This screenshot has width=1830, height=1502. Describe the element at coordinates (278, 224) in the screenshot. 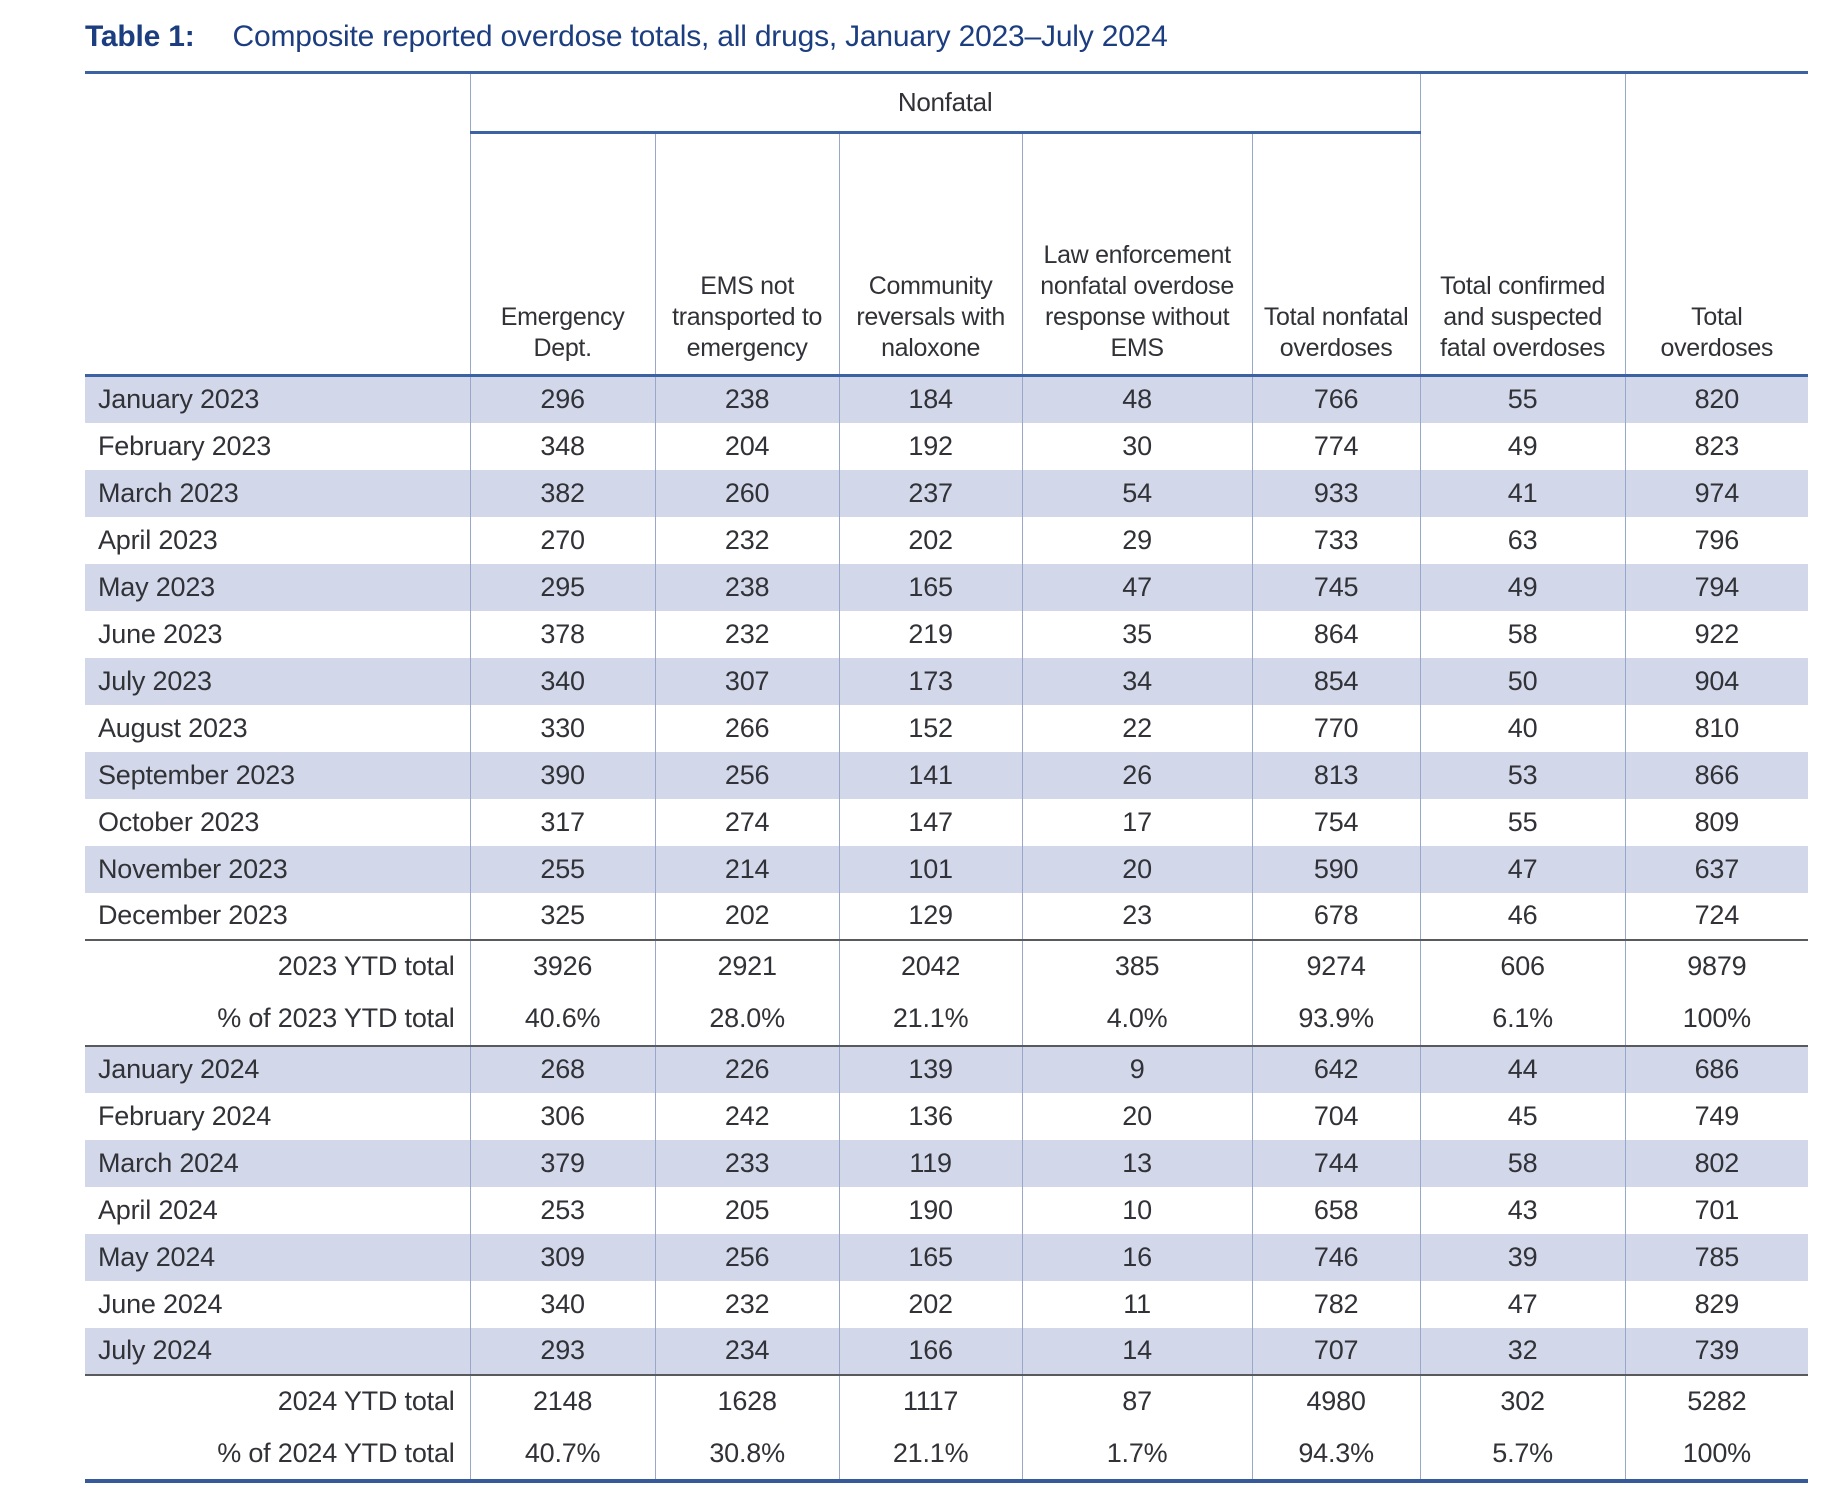

I see `corner-cell` at that location.